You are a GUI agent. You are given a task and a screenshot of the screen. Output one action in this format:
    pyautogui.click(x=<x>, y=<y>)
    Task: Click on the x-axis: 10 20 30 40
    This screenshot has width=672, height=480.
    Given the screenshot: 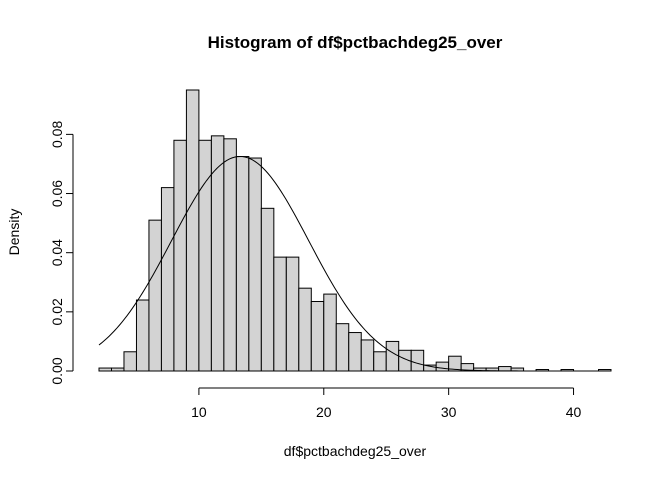 What is the action you would take?
    pyautogui.click(x=386, y=403)
    